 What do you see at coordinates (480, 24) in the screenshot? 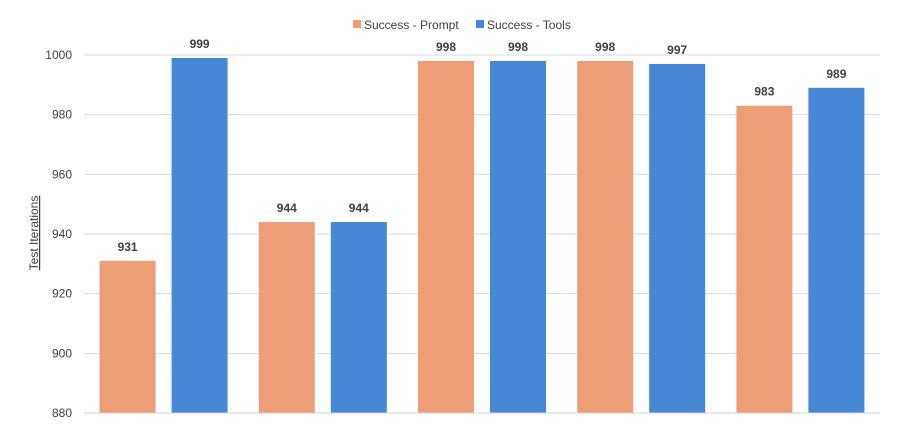
I see `legend-swatch-success-tools` at bounding box center [480, 24].